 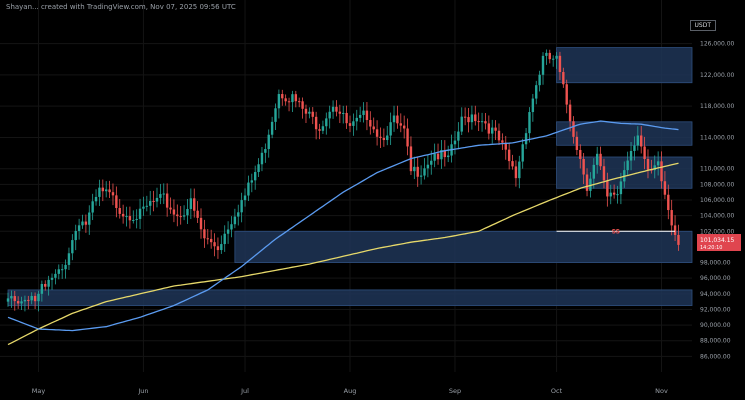 I want to click on x-tick-label: Nov, so click(x=661, y=391).